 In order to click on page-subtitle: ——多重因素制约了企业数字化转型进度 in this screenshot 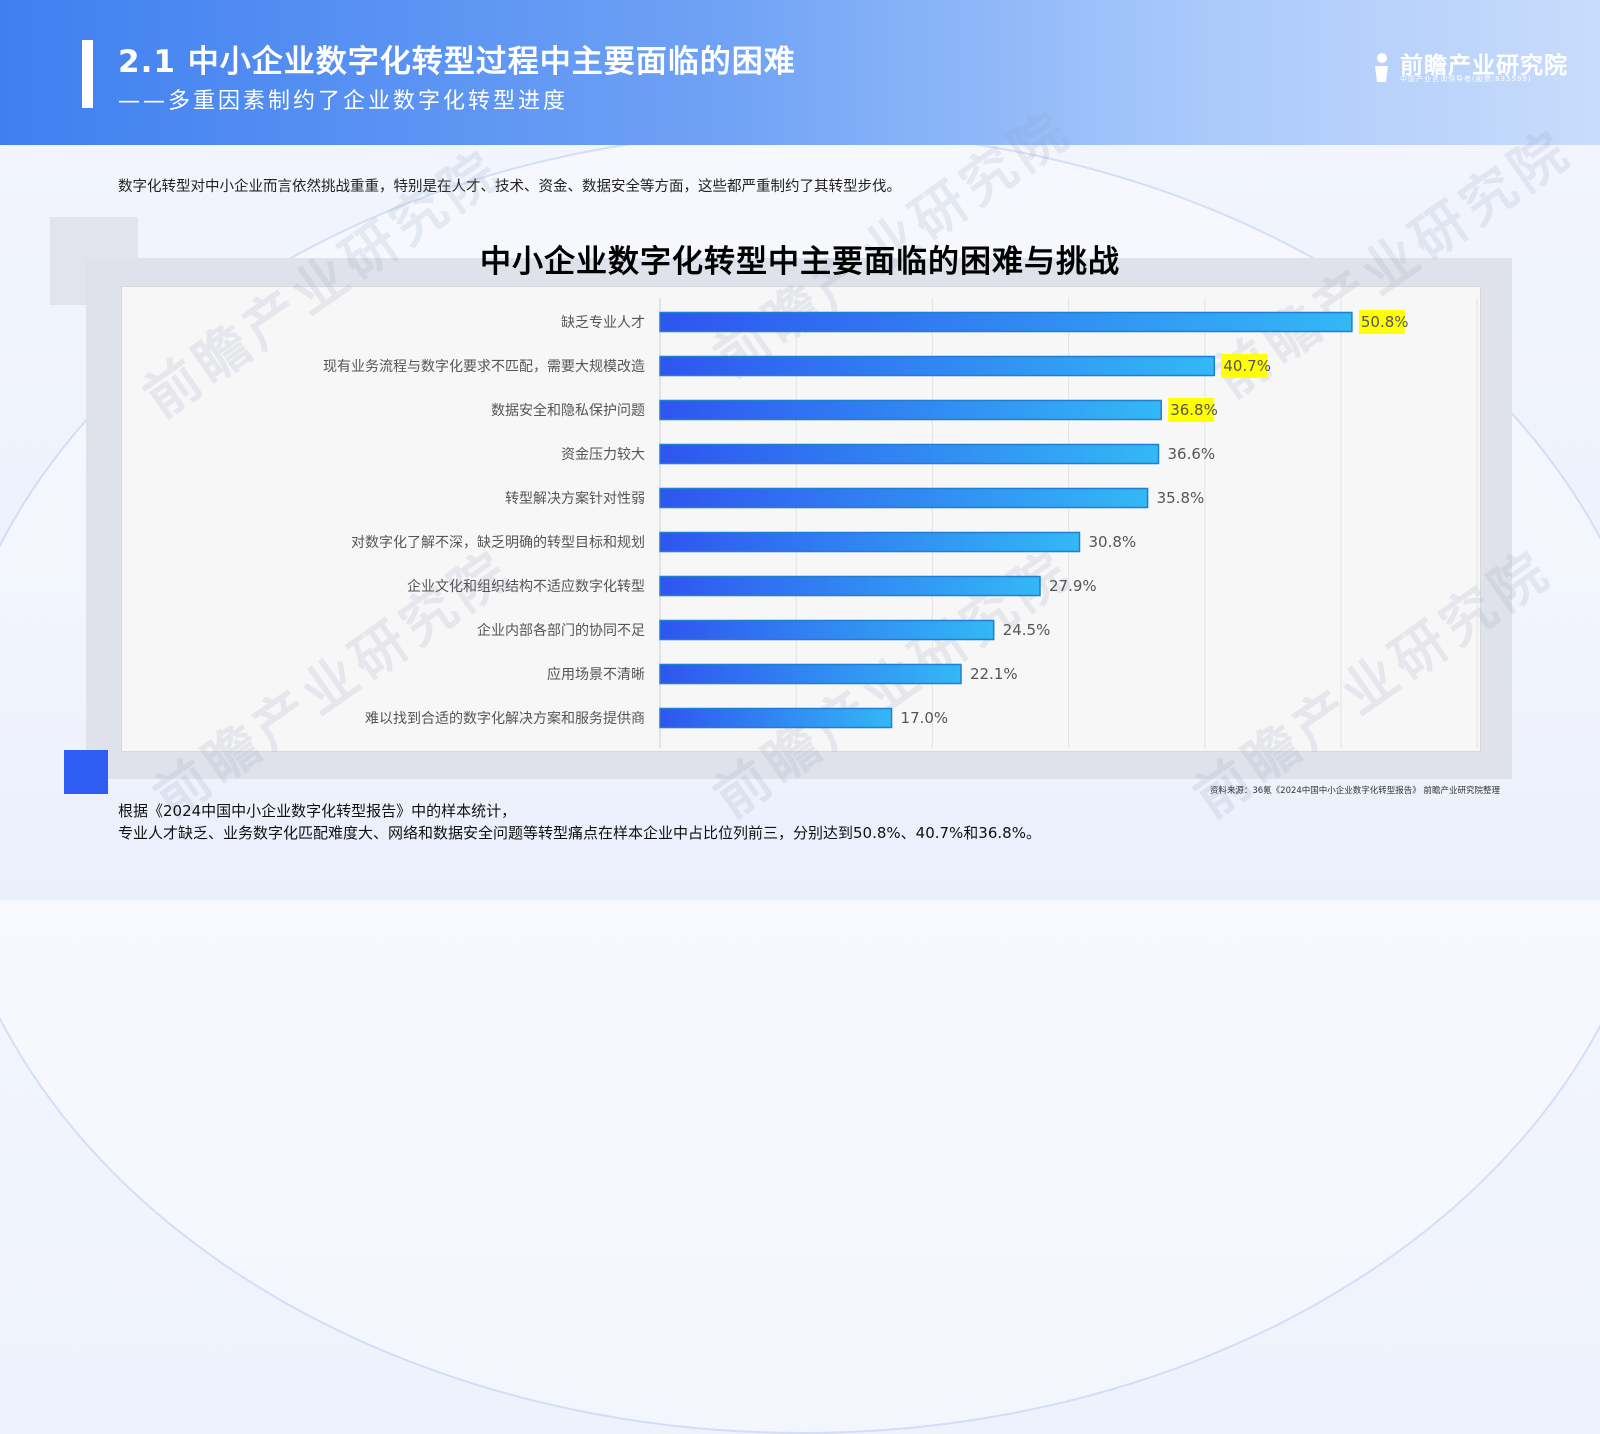, I will do `click(343, 101)`.